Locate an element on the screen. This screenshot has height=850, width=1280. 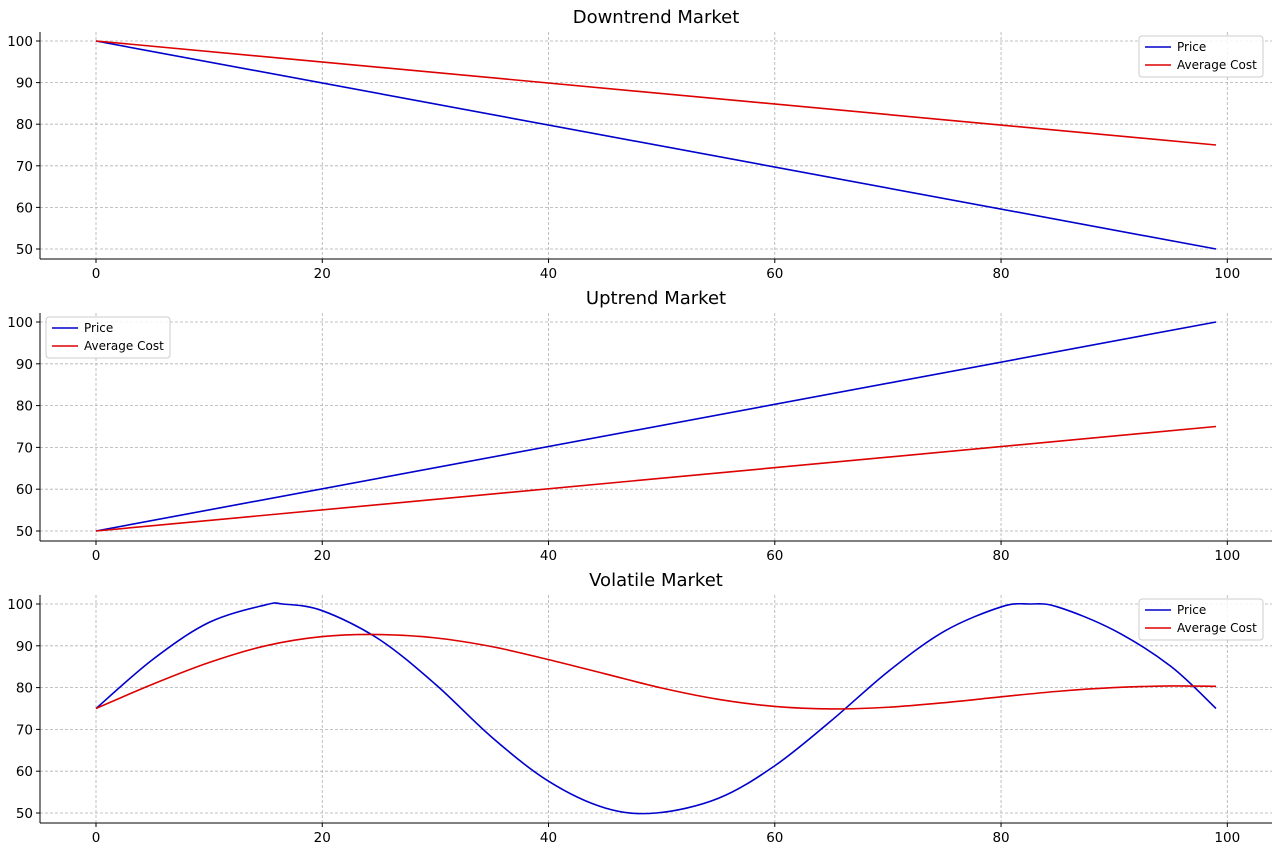
chart-title: Uptrend Market is located at coordinates (656, 298).